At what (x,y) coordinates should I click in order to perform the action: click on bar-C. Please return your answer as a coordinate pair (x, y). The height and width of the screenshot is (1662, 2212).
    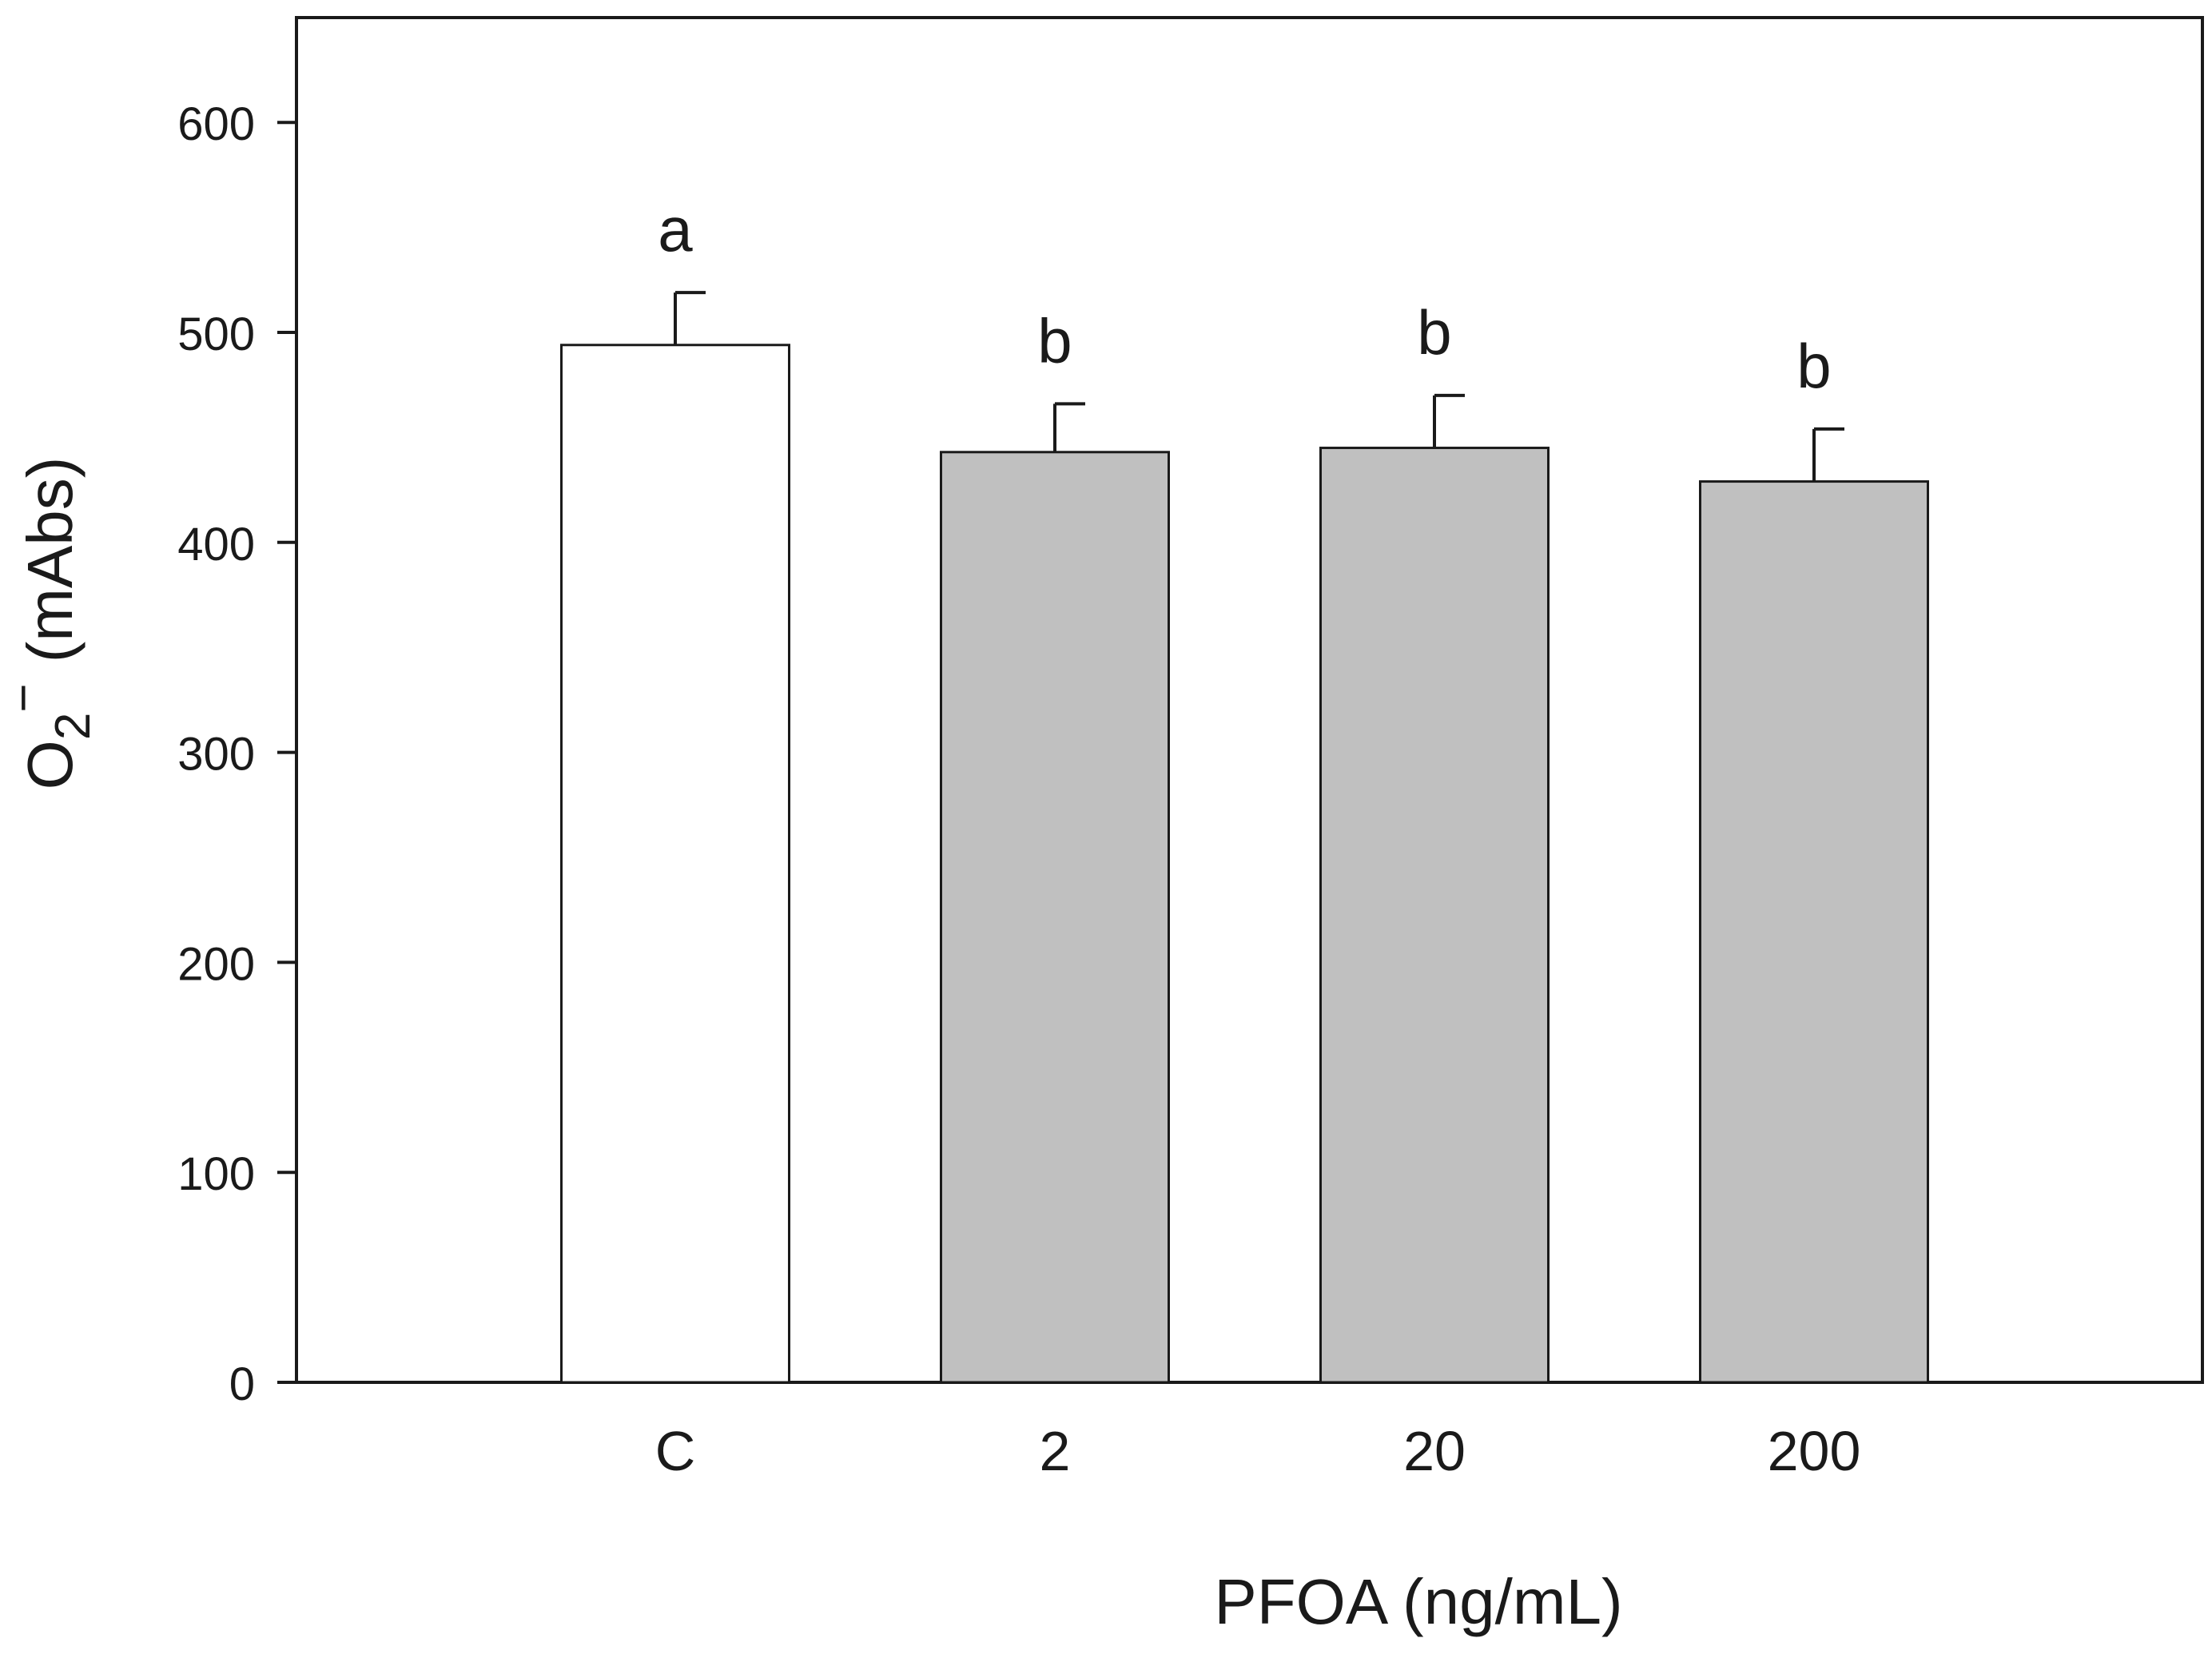
    Looking at the image, I should click on (675, 864).